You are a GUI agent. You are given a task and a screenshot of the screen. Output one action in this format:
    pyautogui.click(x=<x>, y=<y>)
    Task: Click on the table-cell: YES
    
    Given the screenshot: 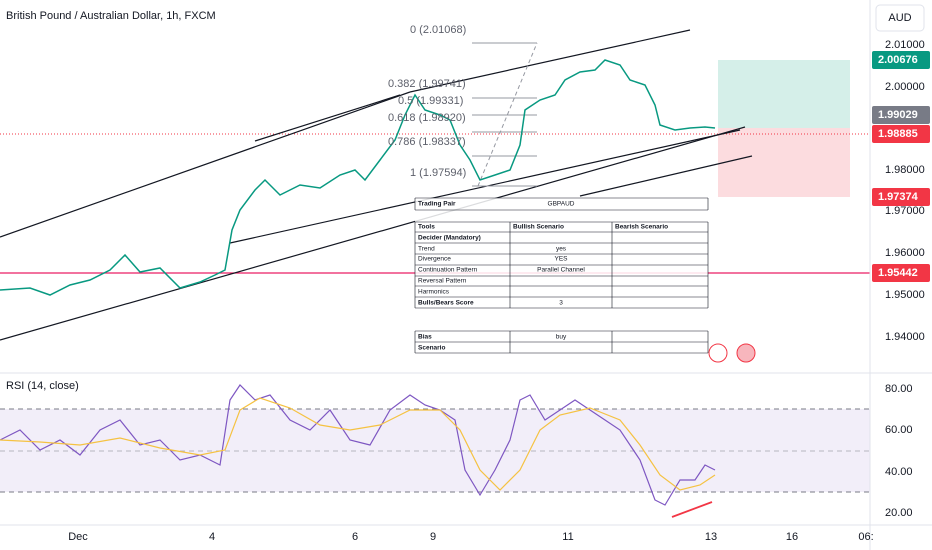 What is the action you would take?
    pyautogui.click(x=561, y=259)
    